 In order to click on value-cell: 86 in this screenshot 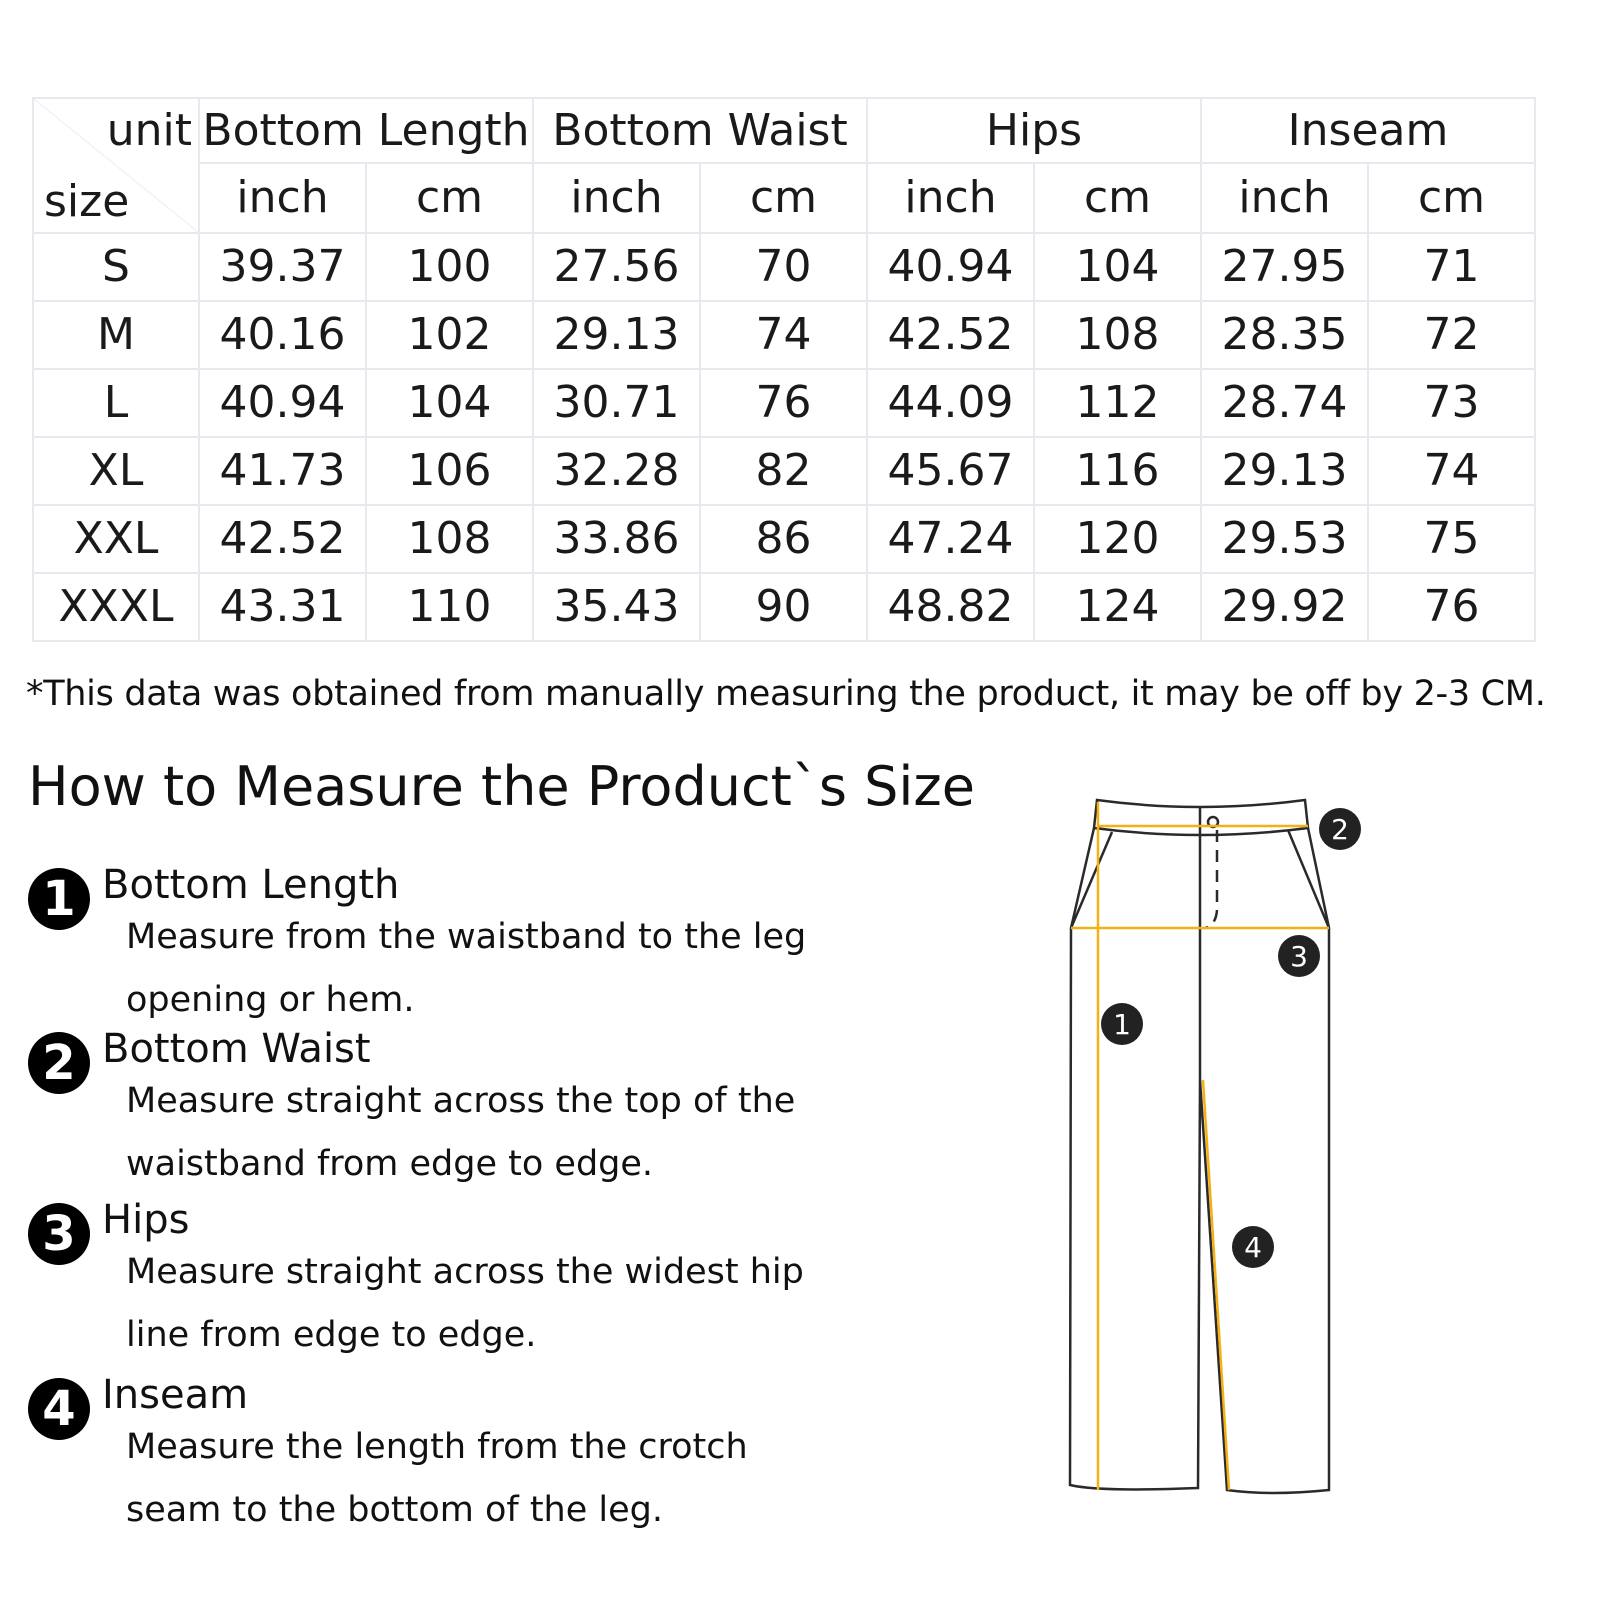, I will do `click(783, 539)`.